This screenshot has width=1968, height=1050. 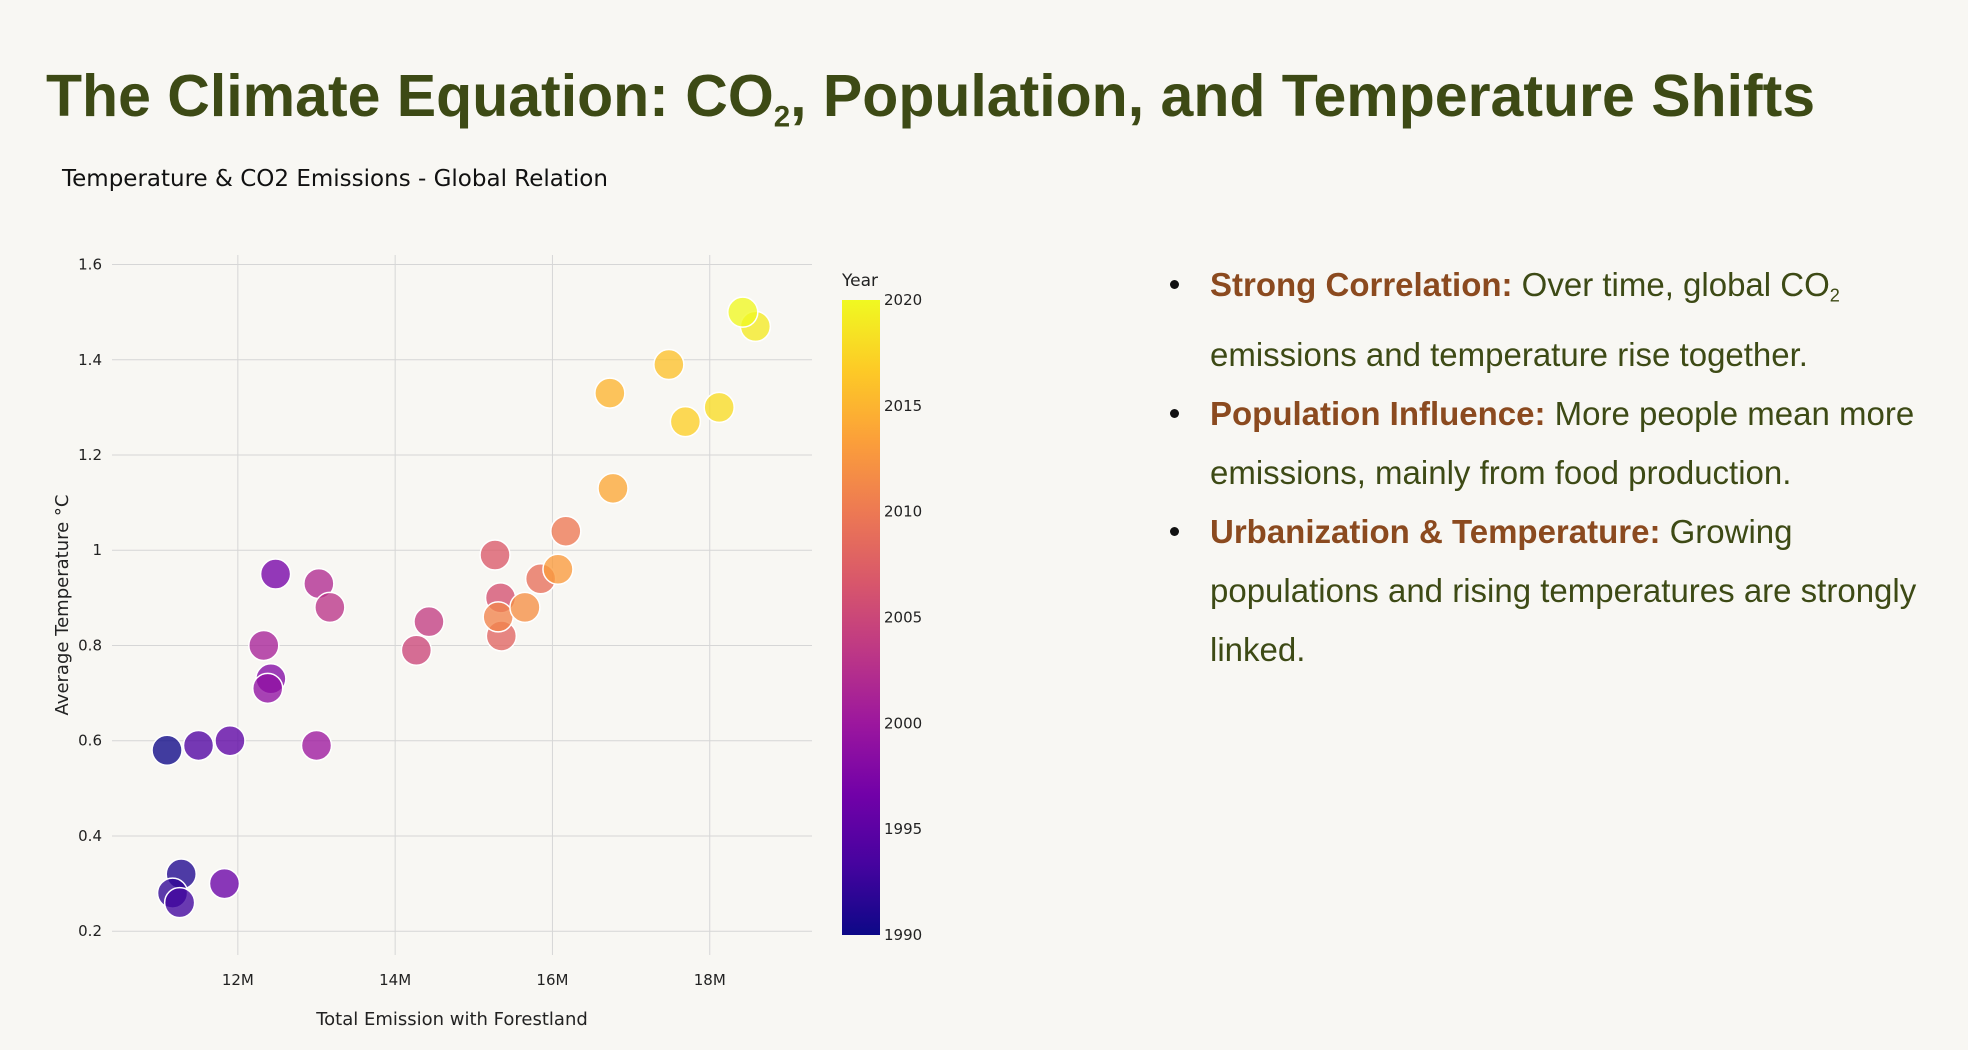 I want to click on colorbar-tick-label: 2020, so click(x=903, y=300).